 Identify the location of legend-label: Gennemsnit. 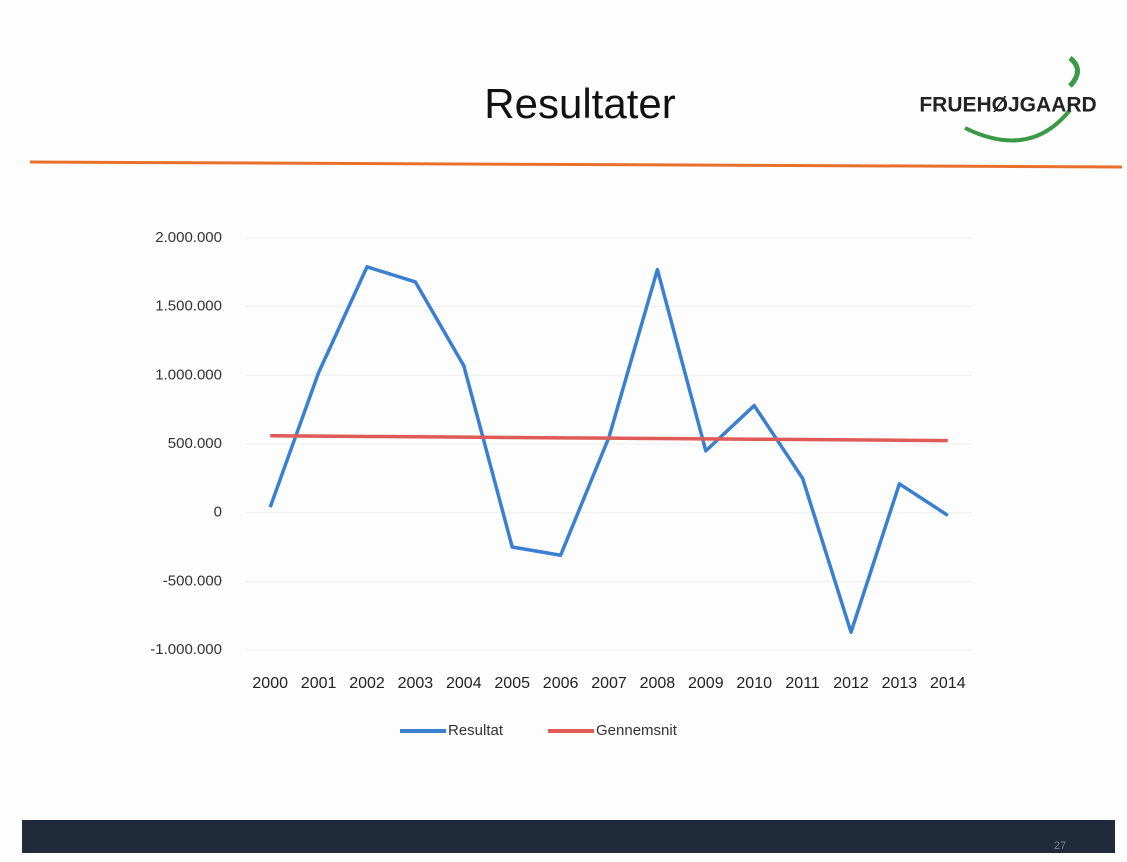
(637, 730).